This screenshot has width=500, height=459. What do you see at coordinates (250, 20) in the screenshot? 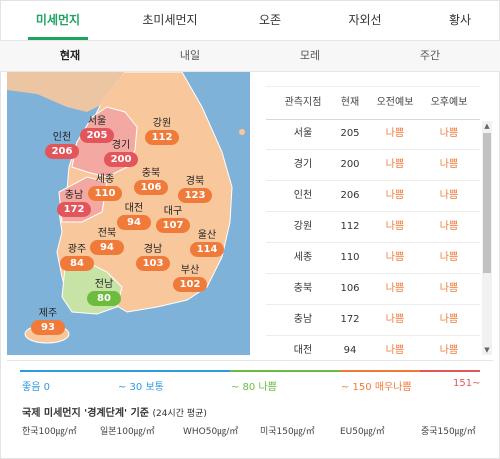
I see `pollutant-tabs: 미세먼지 초미세먼지 오존 자외선 황사` at bounding box center [250, 20].